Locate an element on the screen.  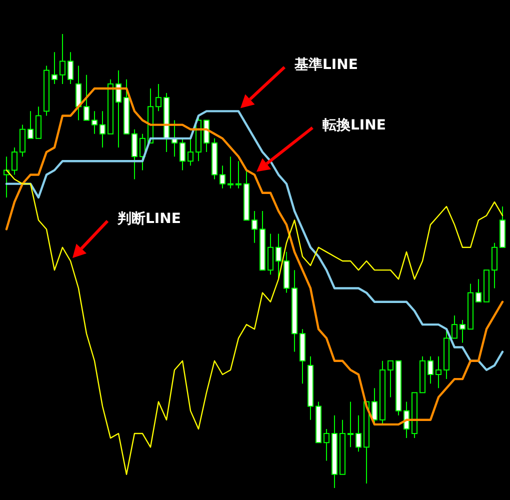
annotation: 転換LINE is located at coordinates (354, 126).